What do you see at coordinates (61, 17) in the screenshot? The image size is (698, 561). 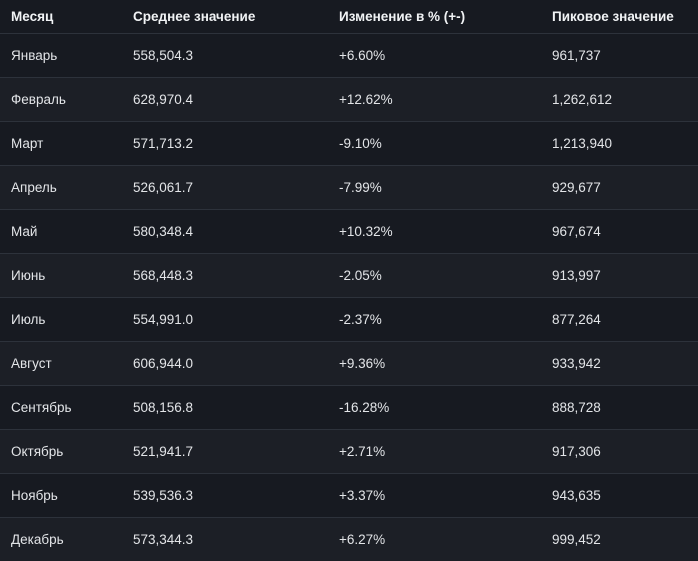 I see `header-month: Месяц` at bounding box center [61, 17].